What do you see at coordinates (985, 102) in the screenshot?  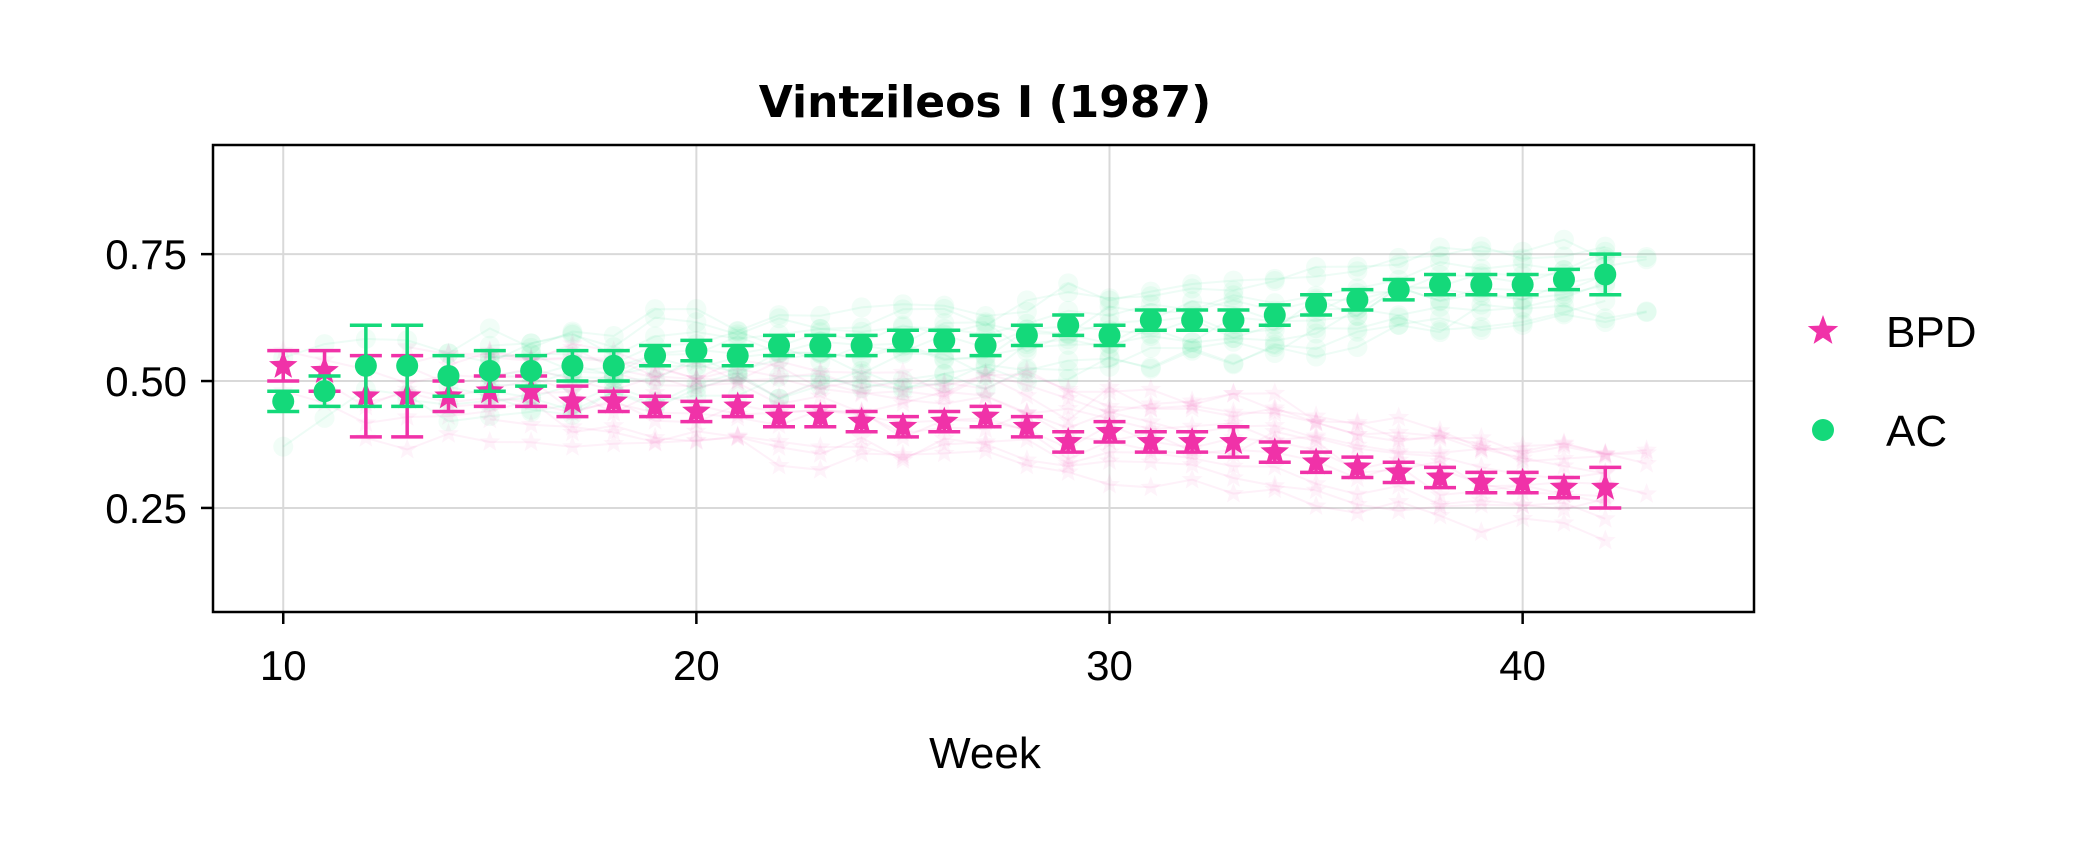 I see `chart-title: Vintzileos I (1987)` at bounding box center [985, 102].